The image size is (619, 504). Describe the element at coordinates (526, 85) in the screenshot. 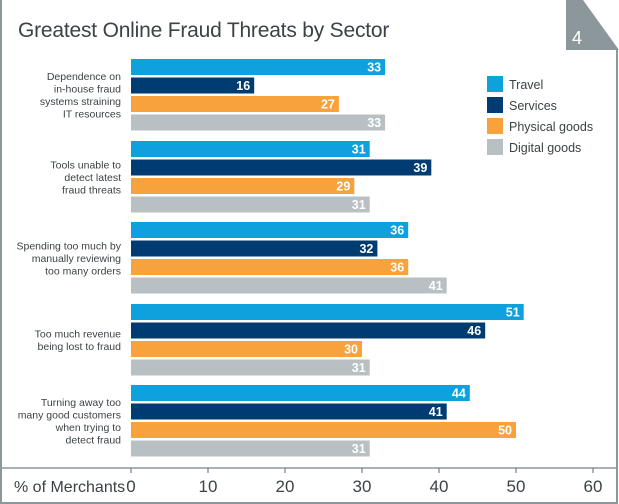

I see `legend-label: Travel` at that location.